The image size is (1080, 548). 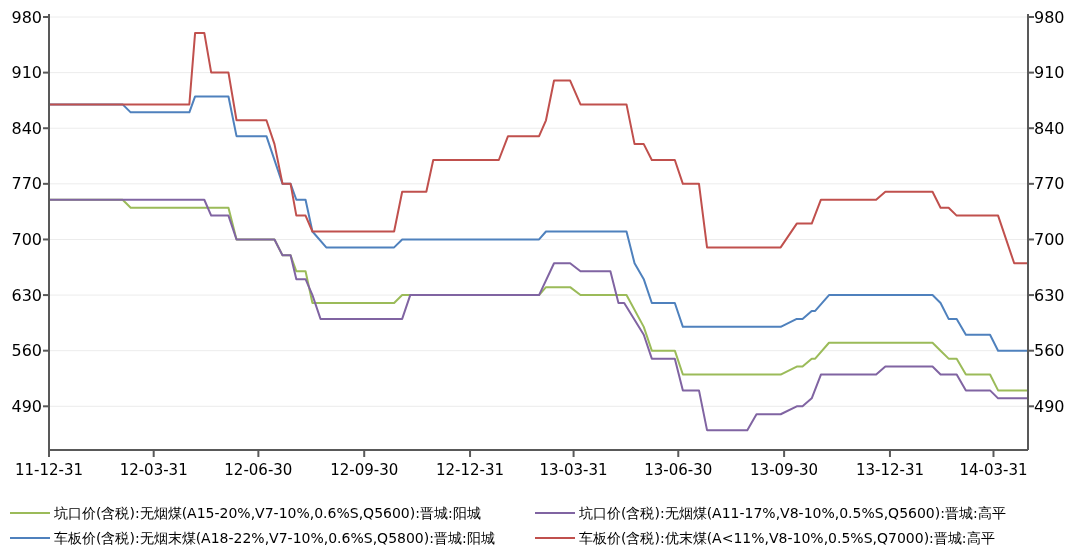 What do you see at coordinates (792, 512) in the screenshot?
I see `legend-label: 坑口价(含税):无烟煤(A11-17%,V8-10%,0.5%S,Q5600):晋城:高平` at bounding box center [792, 512].